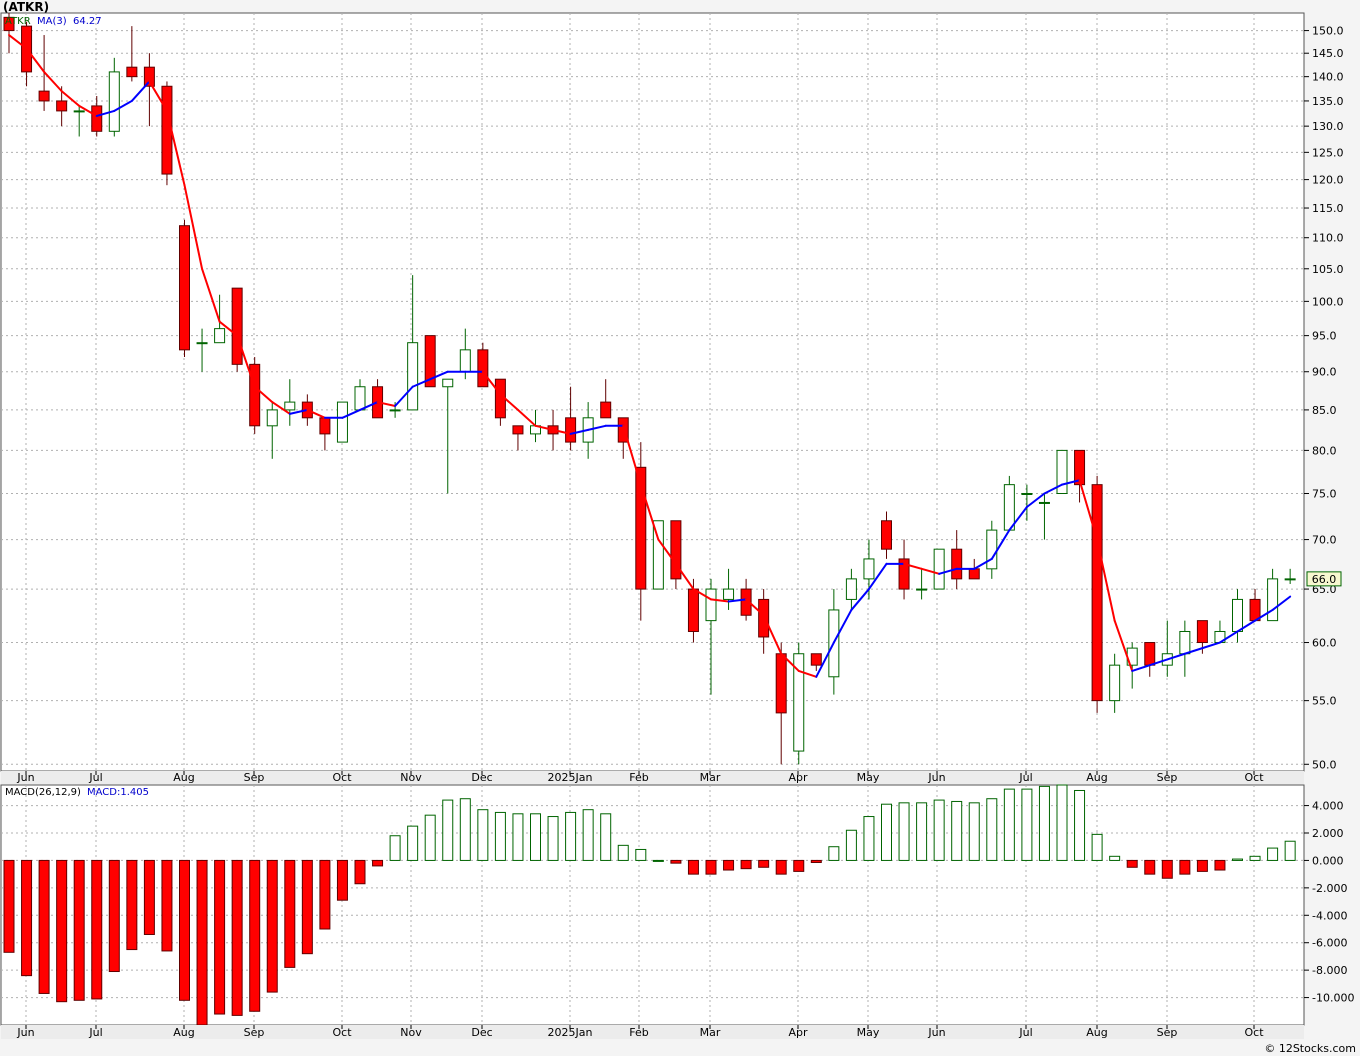  What do you see at coordinates (1328, 126) in the screenshot?
I see `y-tick-label: 130.0` at bounding box center [1328, 126].